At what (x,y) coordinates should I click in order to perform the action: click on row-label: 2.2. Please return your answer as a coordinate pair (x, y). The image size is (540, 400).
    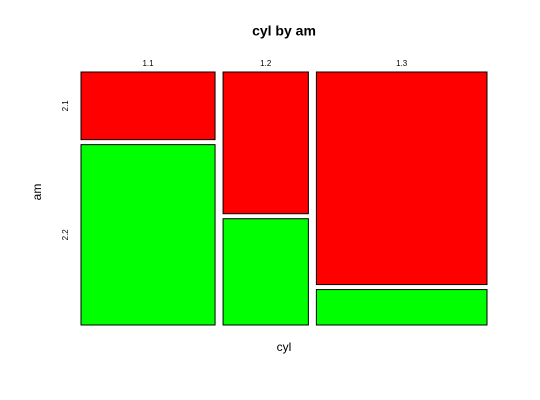
    Looking at the image, I should click on (65, 235).